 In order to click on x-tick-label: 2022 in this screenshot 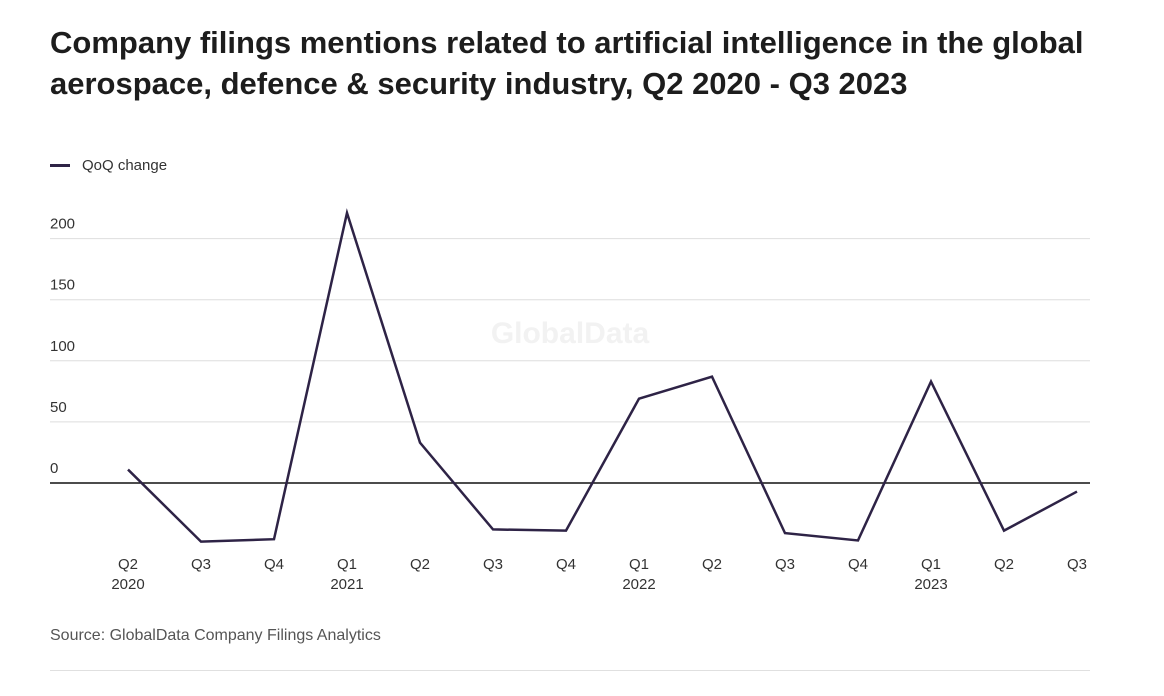, I will do `click(638, 584)`.